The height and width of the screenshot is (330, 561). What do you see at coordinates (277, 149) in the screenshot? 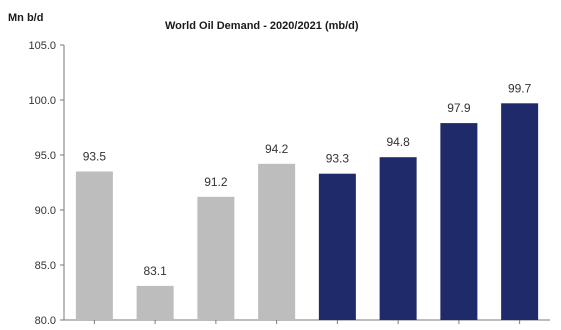
I see `bar-value-label: 94.2` at bounding box center [277, 149].